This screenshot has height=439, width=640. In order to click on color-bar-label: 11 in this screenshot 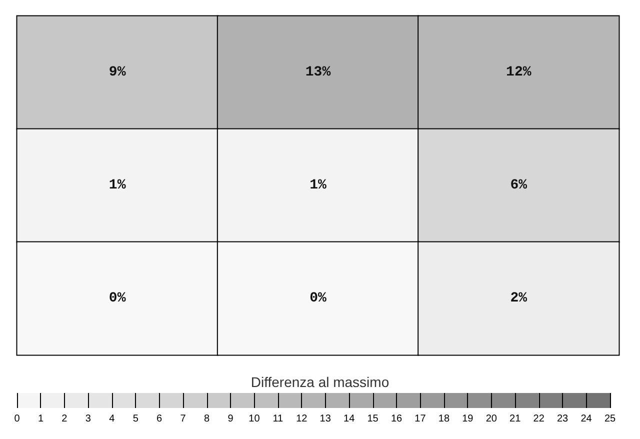, I will do `click(278, 419)`.